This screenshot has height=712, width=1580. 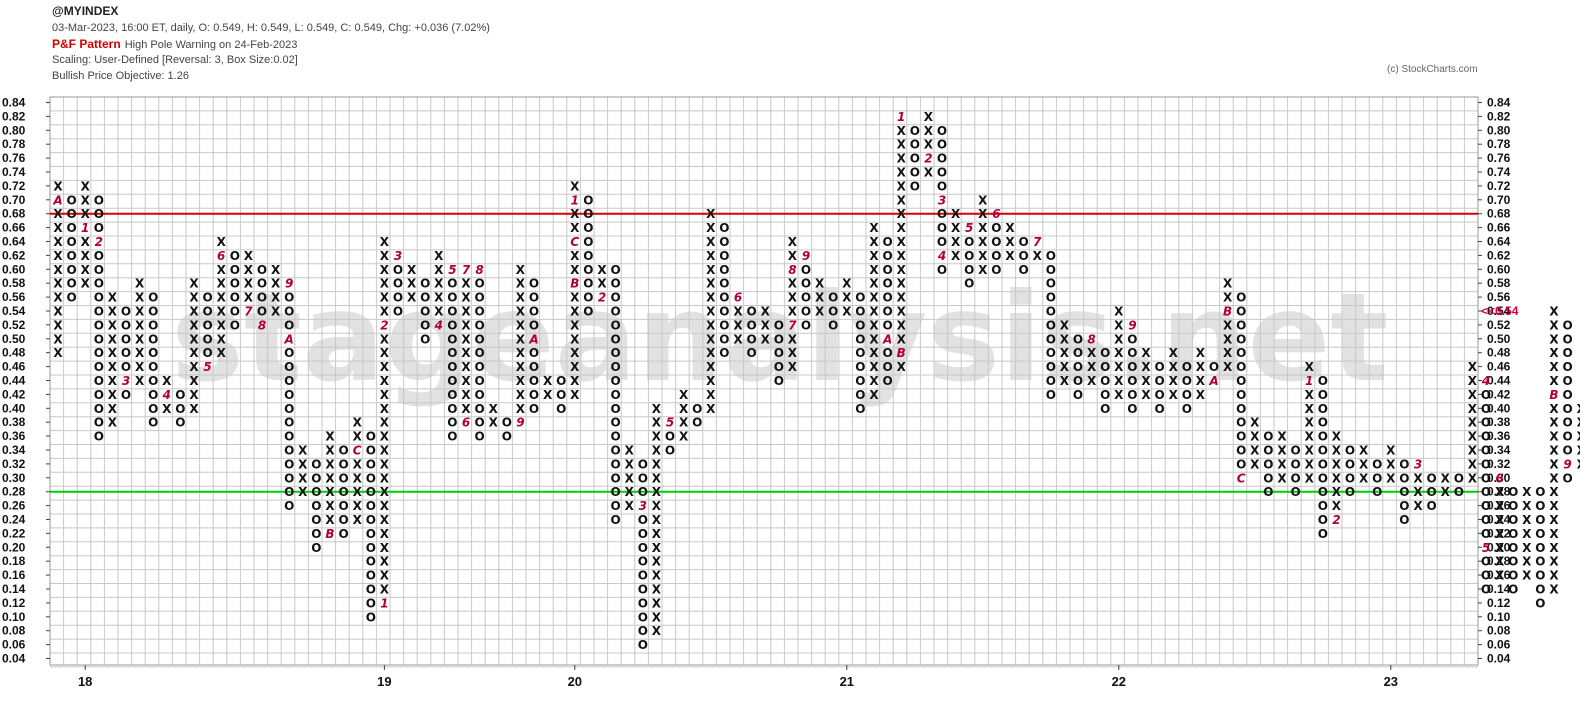 I want to click on y-tick-right: 0.72, so click(x=1499, y=186).